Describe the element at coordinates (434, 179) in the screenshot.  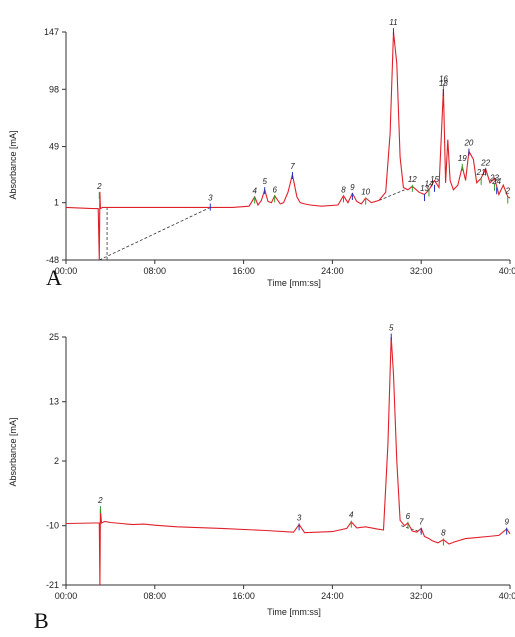
I see `peak-label: 15` at that location.